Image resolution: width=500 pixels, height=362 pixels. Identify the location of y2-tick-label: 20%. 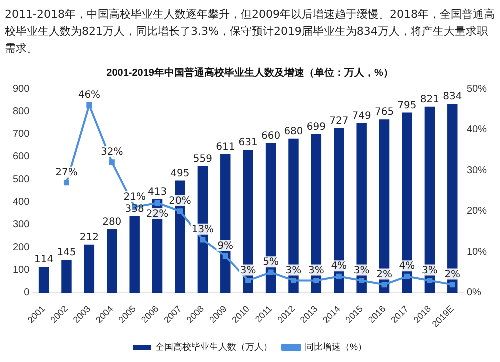
(477, 212).